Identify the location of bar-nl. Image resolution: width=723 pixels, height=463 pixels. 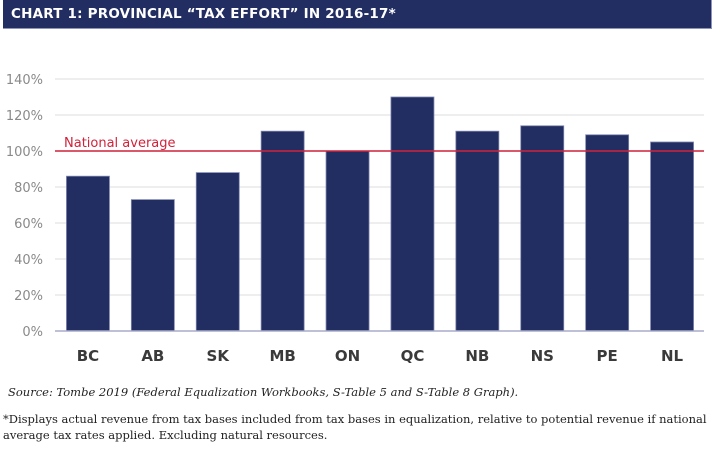
(672, 236).